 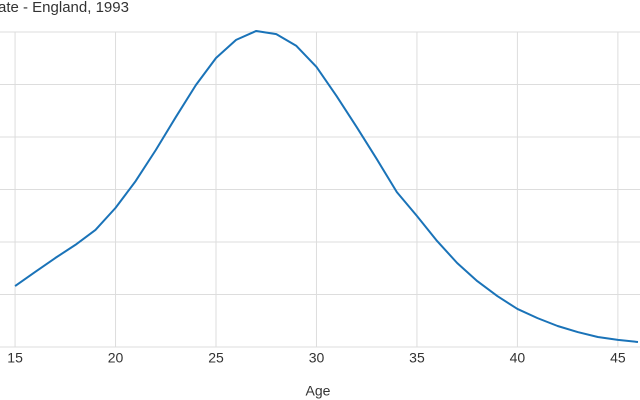 What do you see at coordinates (64, 8) in the screenshot?
I see `chart-title: ate - England, 1993` at bounding box center [64, 8].